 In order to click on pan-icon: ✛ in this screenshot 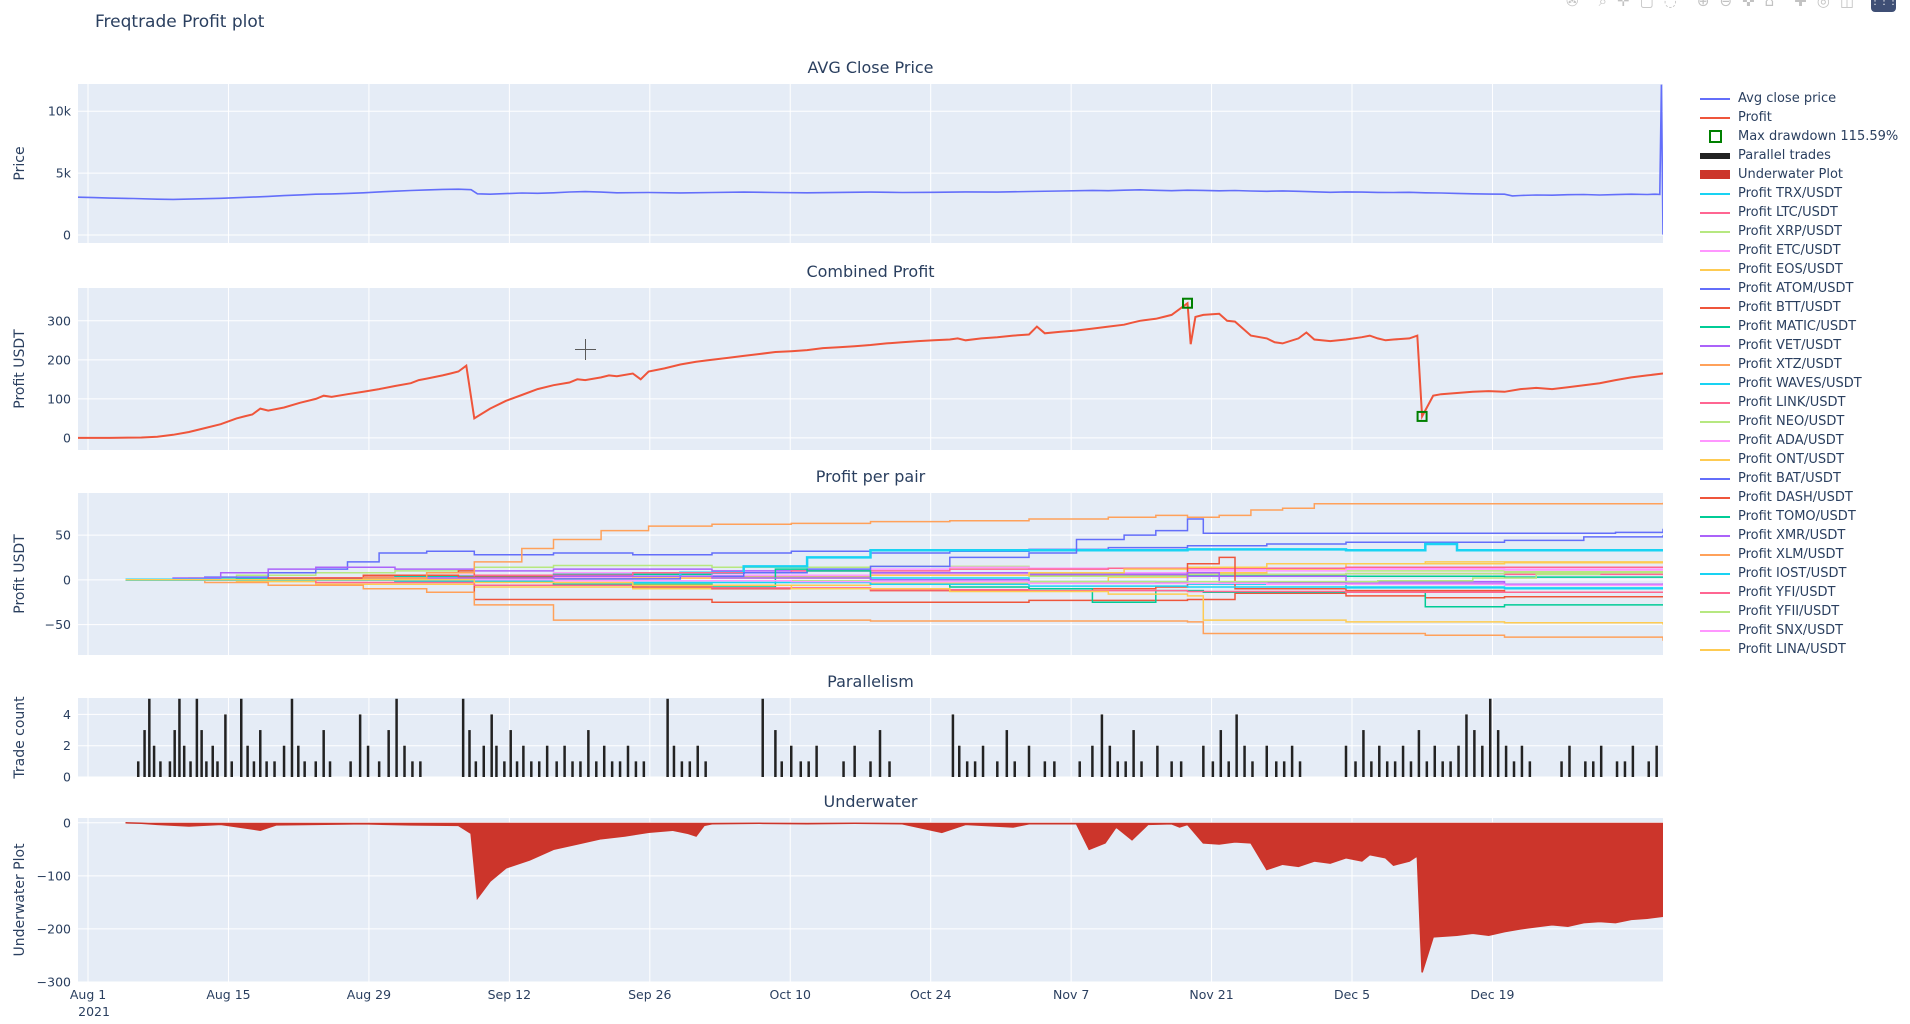, I will do `click(1623, 5)`.